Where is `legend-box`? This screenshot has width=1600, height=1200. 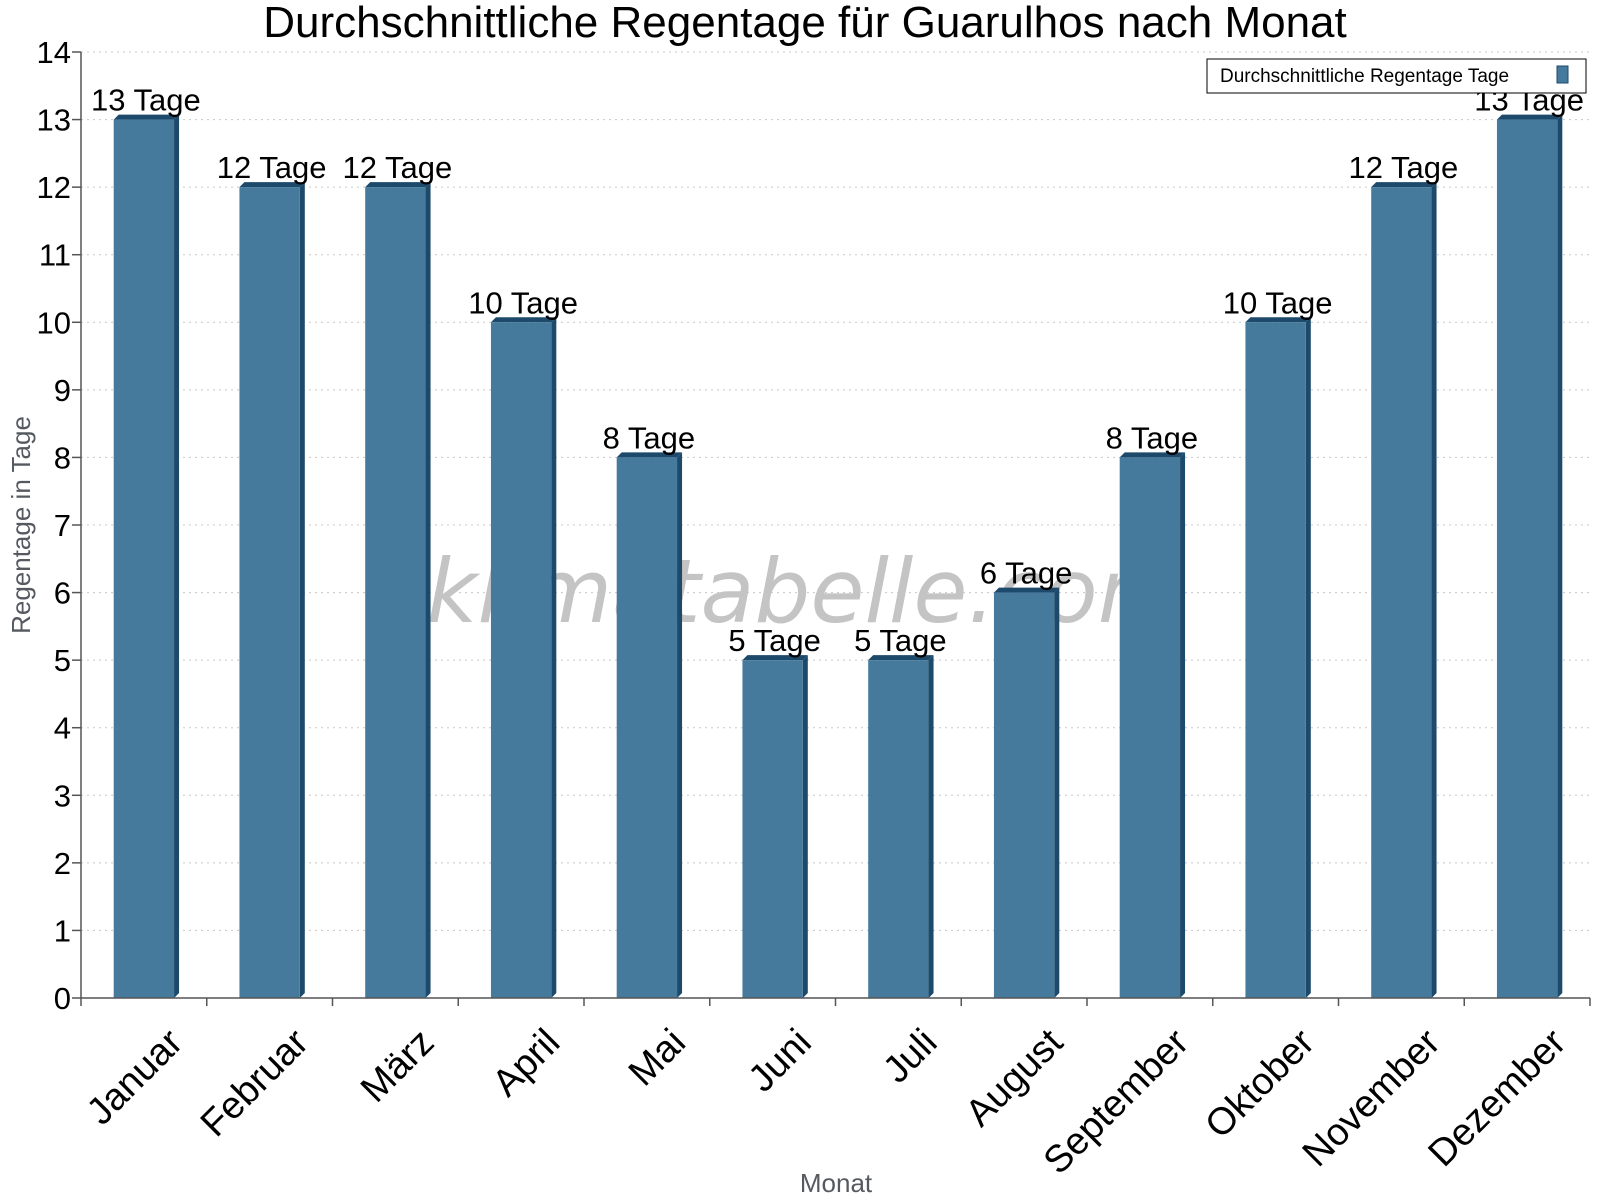 legend-box is located at coordinates (1396, 76).